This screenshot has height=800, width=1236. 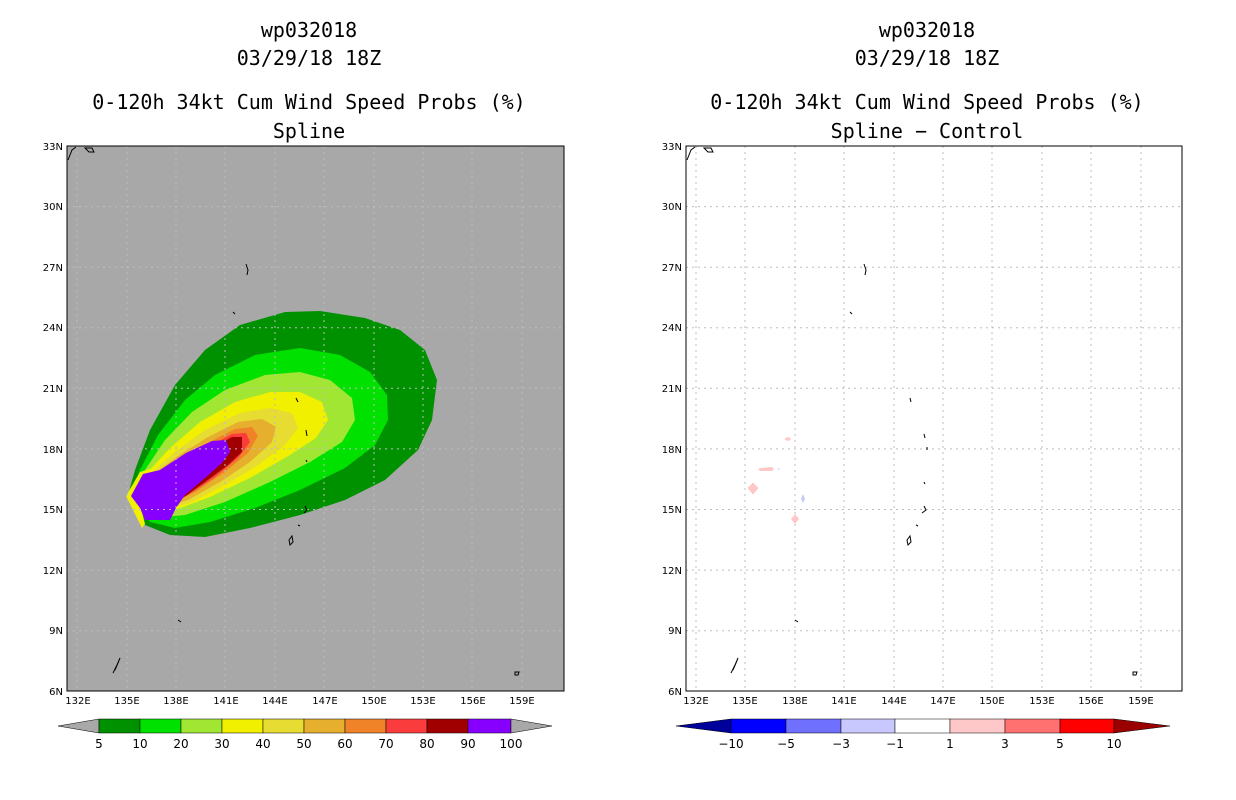 What do you see at coordinates (927, 131) in the screenshot?
I see `subtitle: Spline − Control` at bounding box center [927, 131].